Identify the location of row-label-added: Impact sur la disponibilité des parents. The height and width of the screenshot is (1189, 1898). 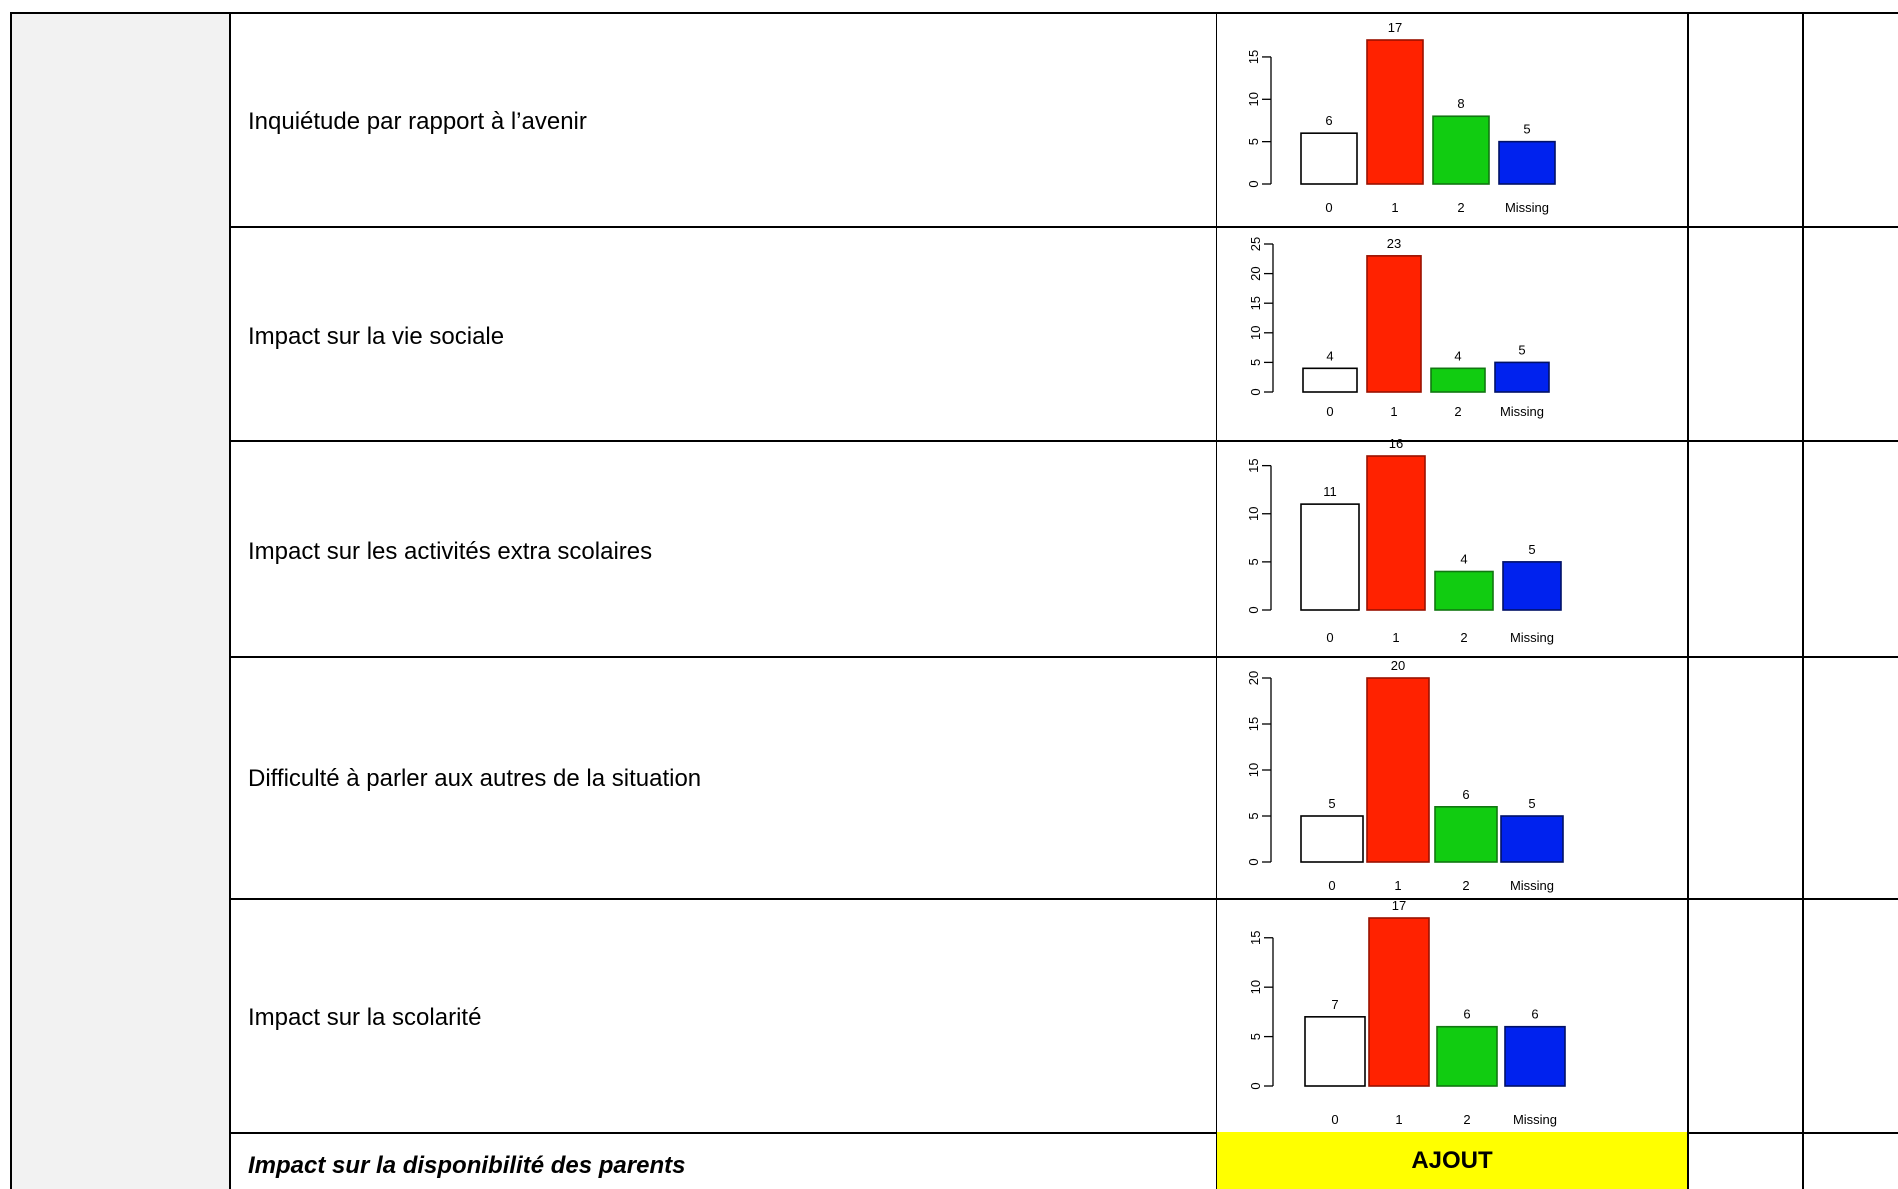
(467, 1165).